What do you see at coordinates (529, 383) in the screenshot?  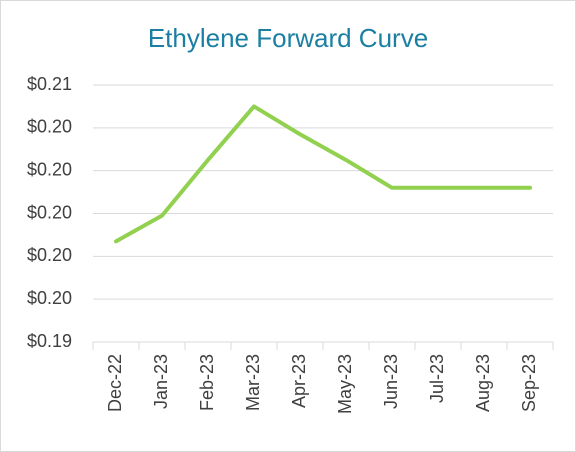 I see `x-tick-label: Sep-23` at bounding box center [529, 383].